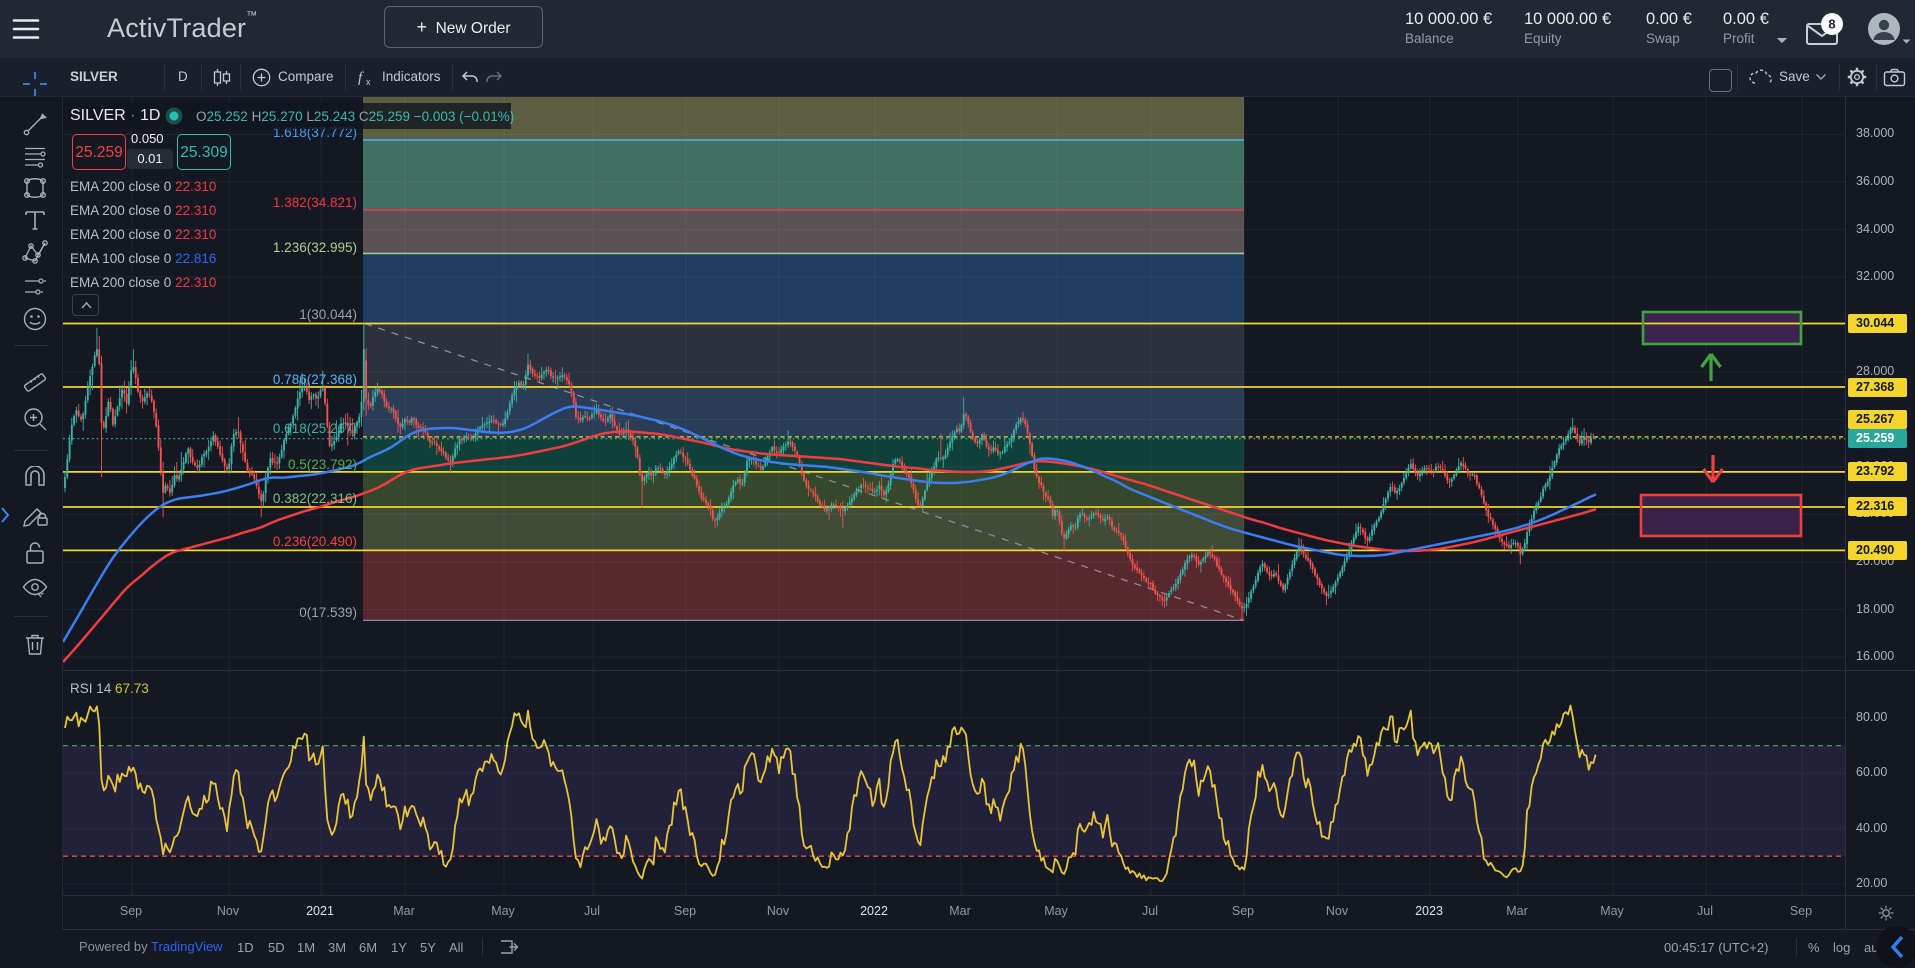 The height and width of the screenshot is (968, 1915). I want to click on svg-text: 0.236(20.490), so click(315, 541).